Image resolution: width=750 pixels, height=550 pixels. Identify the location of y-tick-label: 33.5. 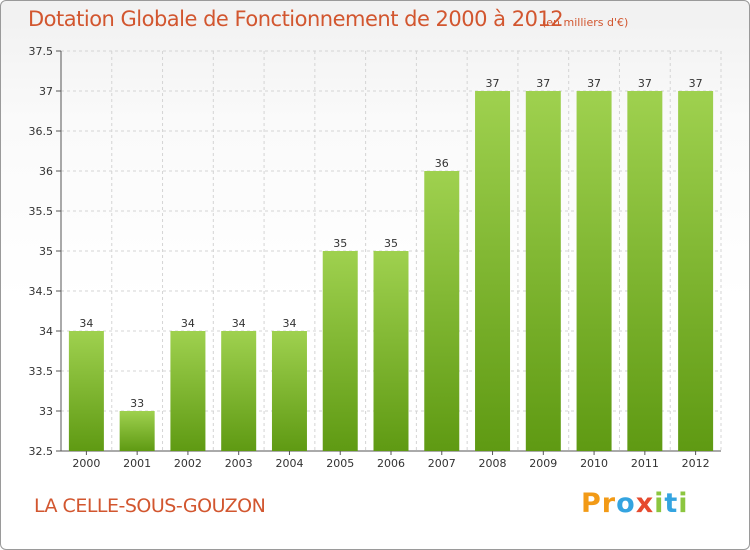
(41, 371).